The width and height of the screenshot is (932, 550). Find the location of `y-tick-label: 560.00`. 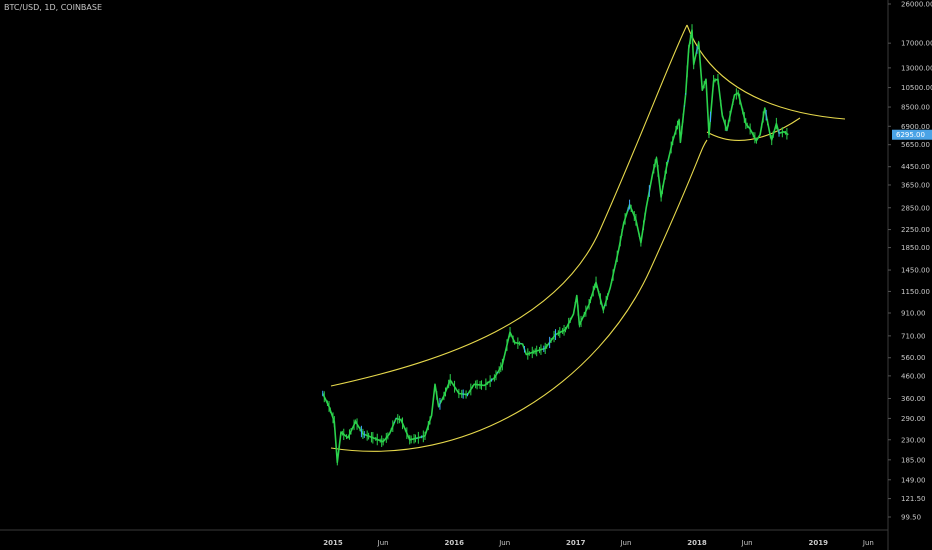

y-tick-label: 560.00 is located at coordinates (913, 358).